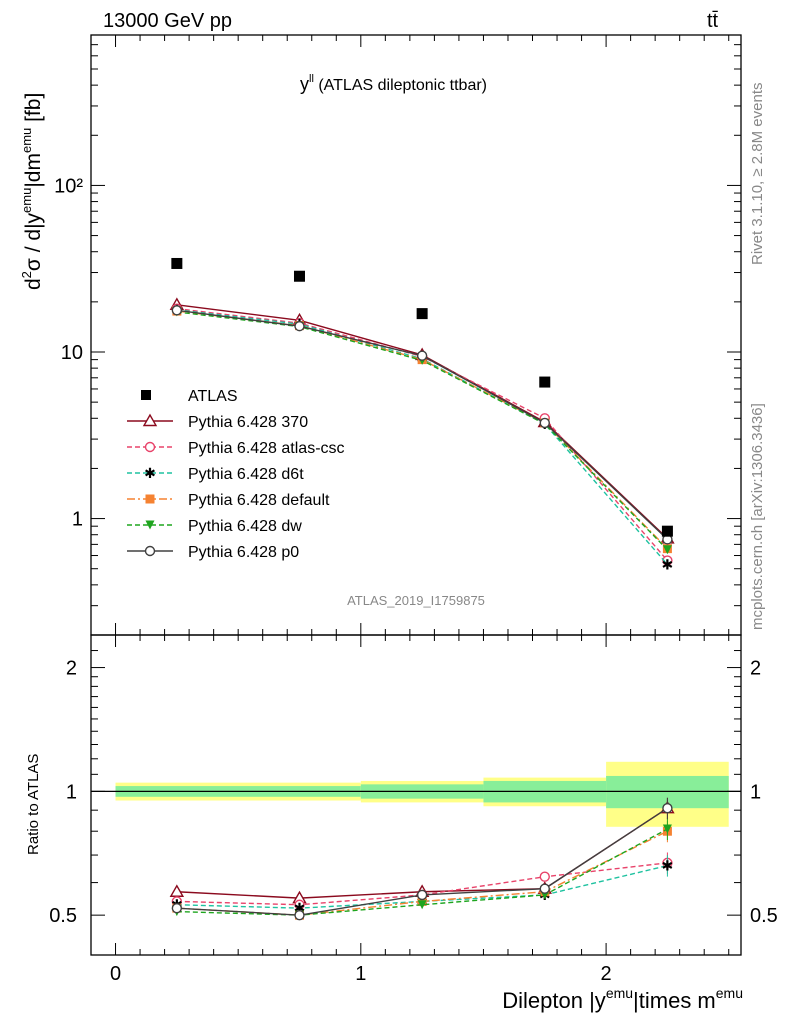 This screenshot has height=1024, width=786. Describe the element at coordinates (213, 396) in the screenshot. I see `legend-label: ATLAS` at that location.